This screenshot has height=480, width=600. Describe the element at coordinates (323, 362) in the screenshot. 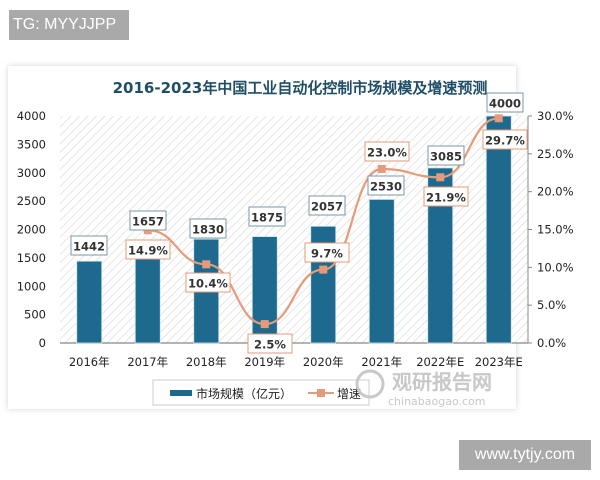

I see `x-axis-tick: 2020年` at that location.